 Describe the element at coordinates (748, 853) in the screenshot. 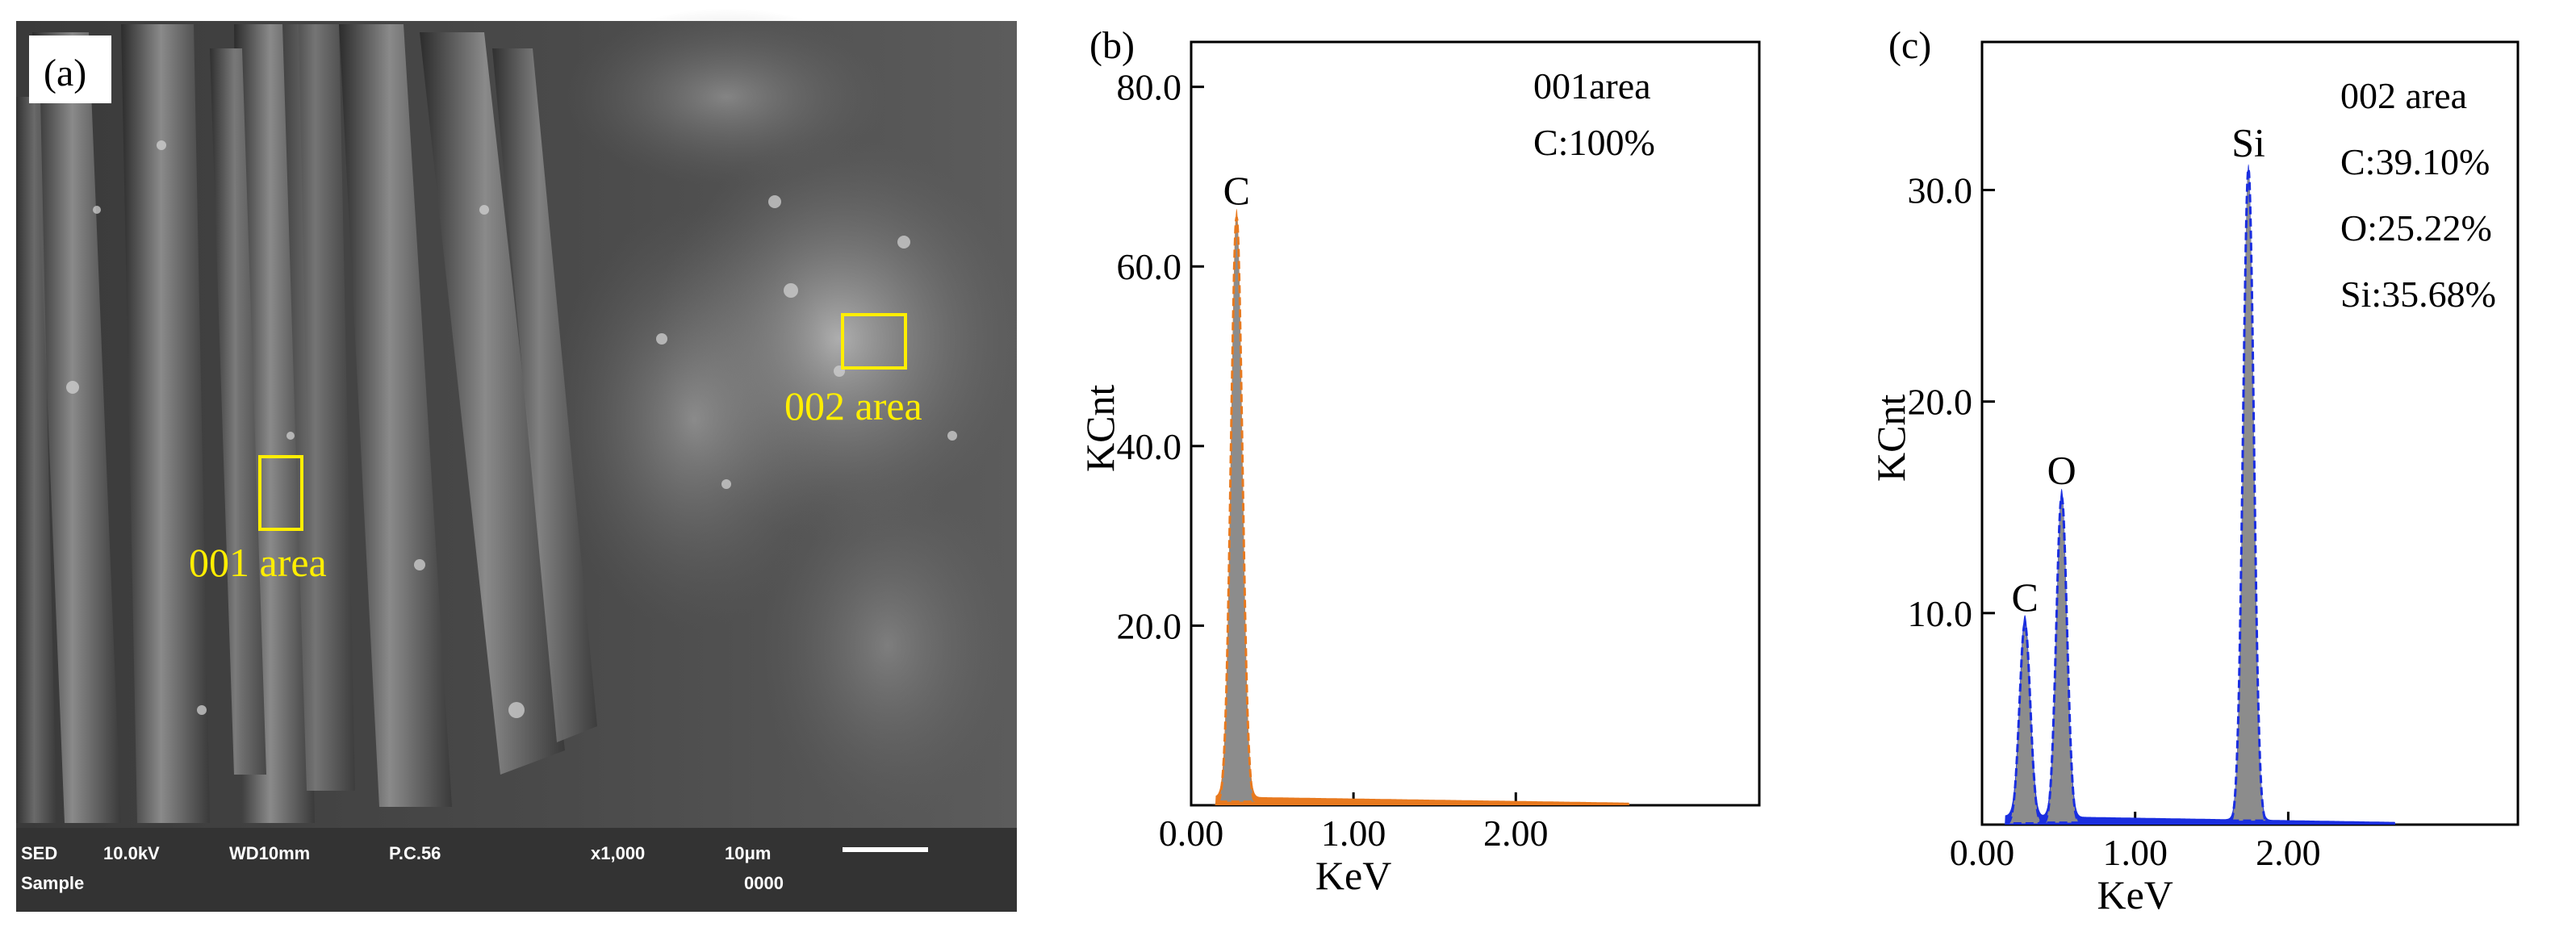

I see `sem-scale-value: 10μm` at that location.